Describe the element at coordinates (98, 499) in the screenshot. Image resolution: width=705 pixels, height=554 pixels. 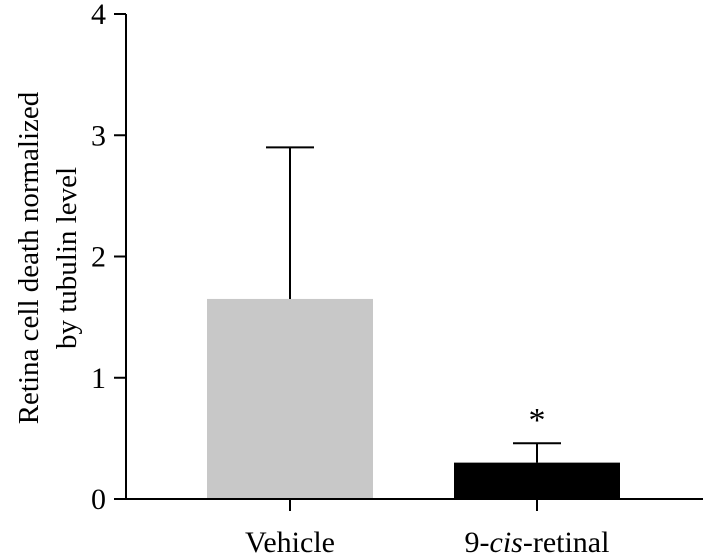
I see `y-tick-label-0: 0` at that location.